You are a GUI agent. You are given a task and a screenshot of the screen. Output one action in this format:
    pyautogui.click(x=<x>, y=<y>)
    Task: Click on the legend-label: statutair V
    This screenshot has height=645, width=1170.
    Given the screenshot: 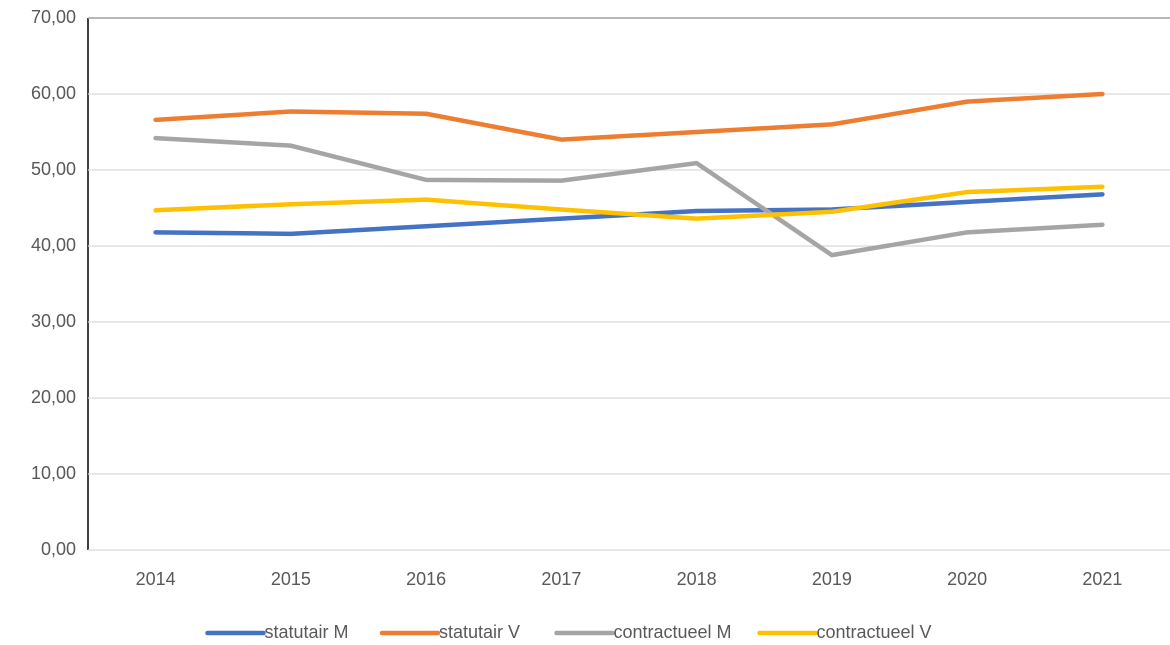 What is the action you would take?
    pyautogui.click(x=479, y=632)
    